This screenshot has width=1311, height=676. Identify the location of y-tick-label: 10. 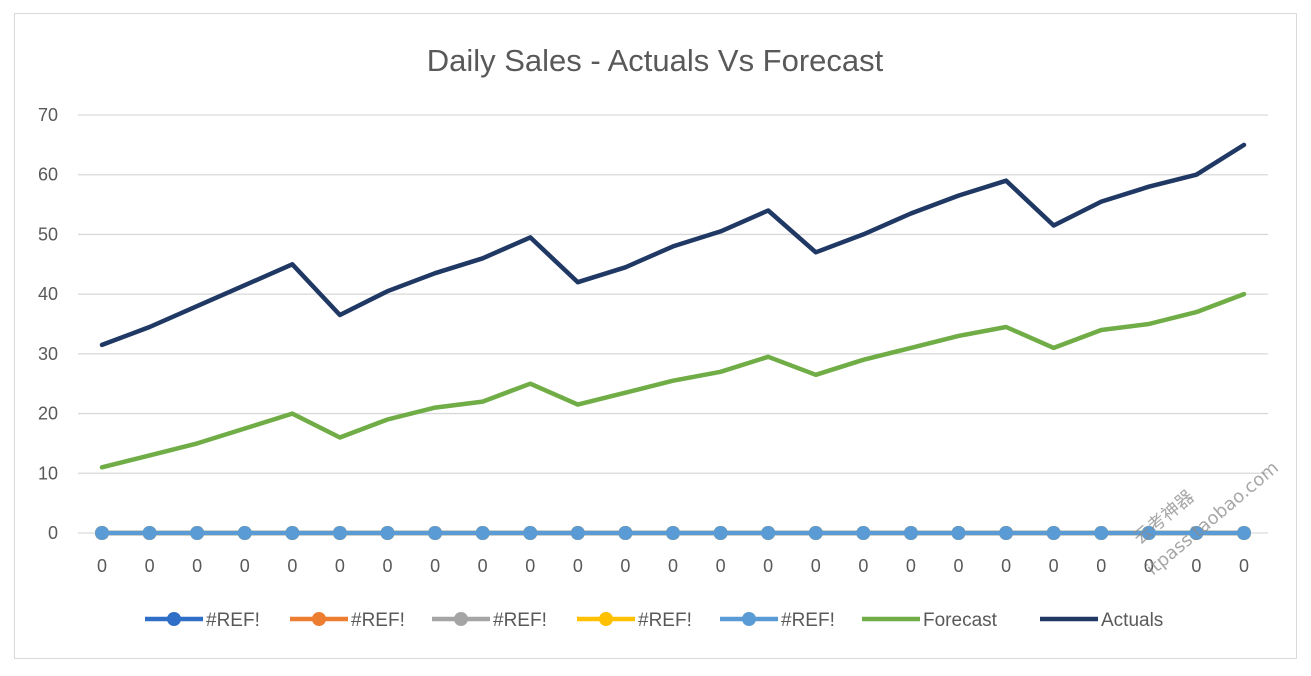
(48, 473).